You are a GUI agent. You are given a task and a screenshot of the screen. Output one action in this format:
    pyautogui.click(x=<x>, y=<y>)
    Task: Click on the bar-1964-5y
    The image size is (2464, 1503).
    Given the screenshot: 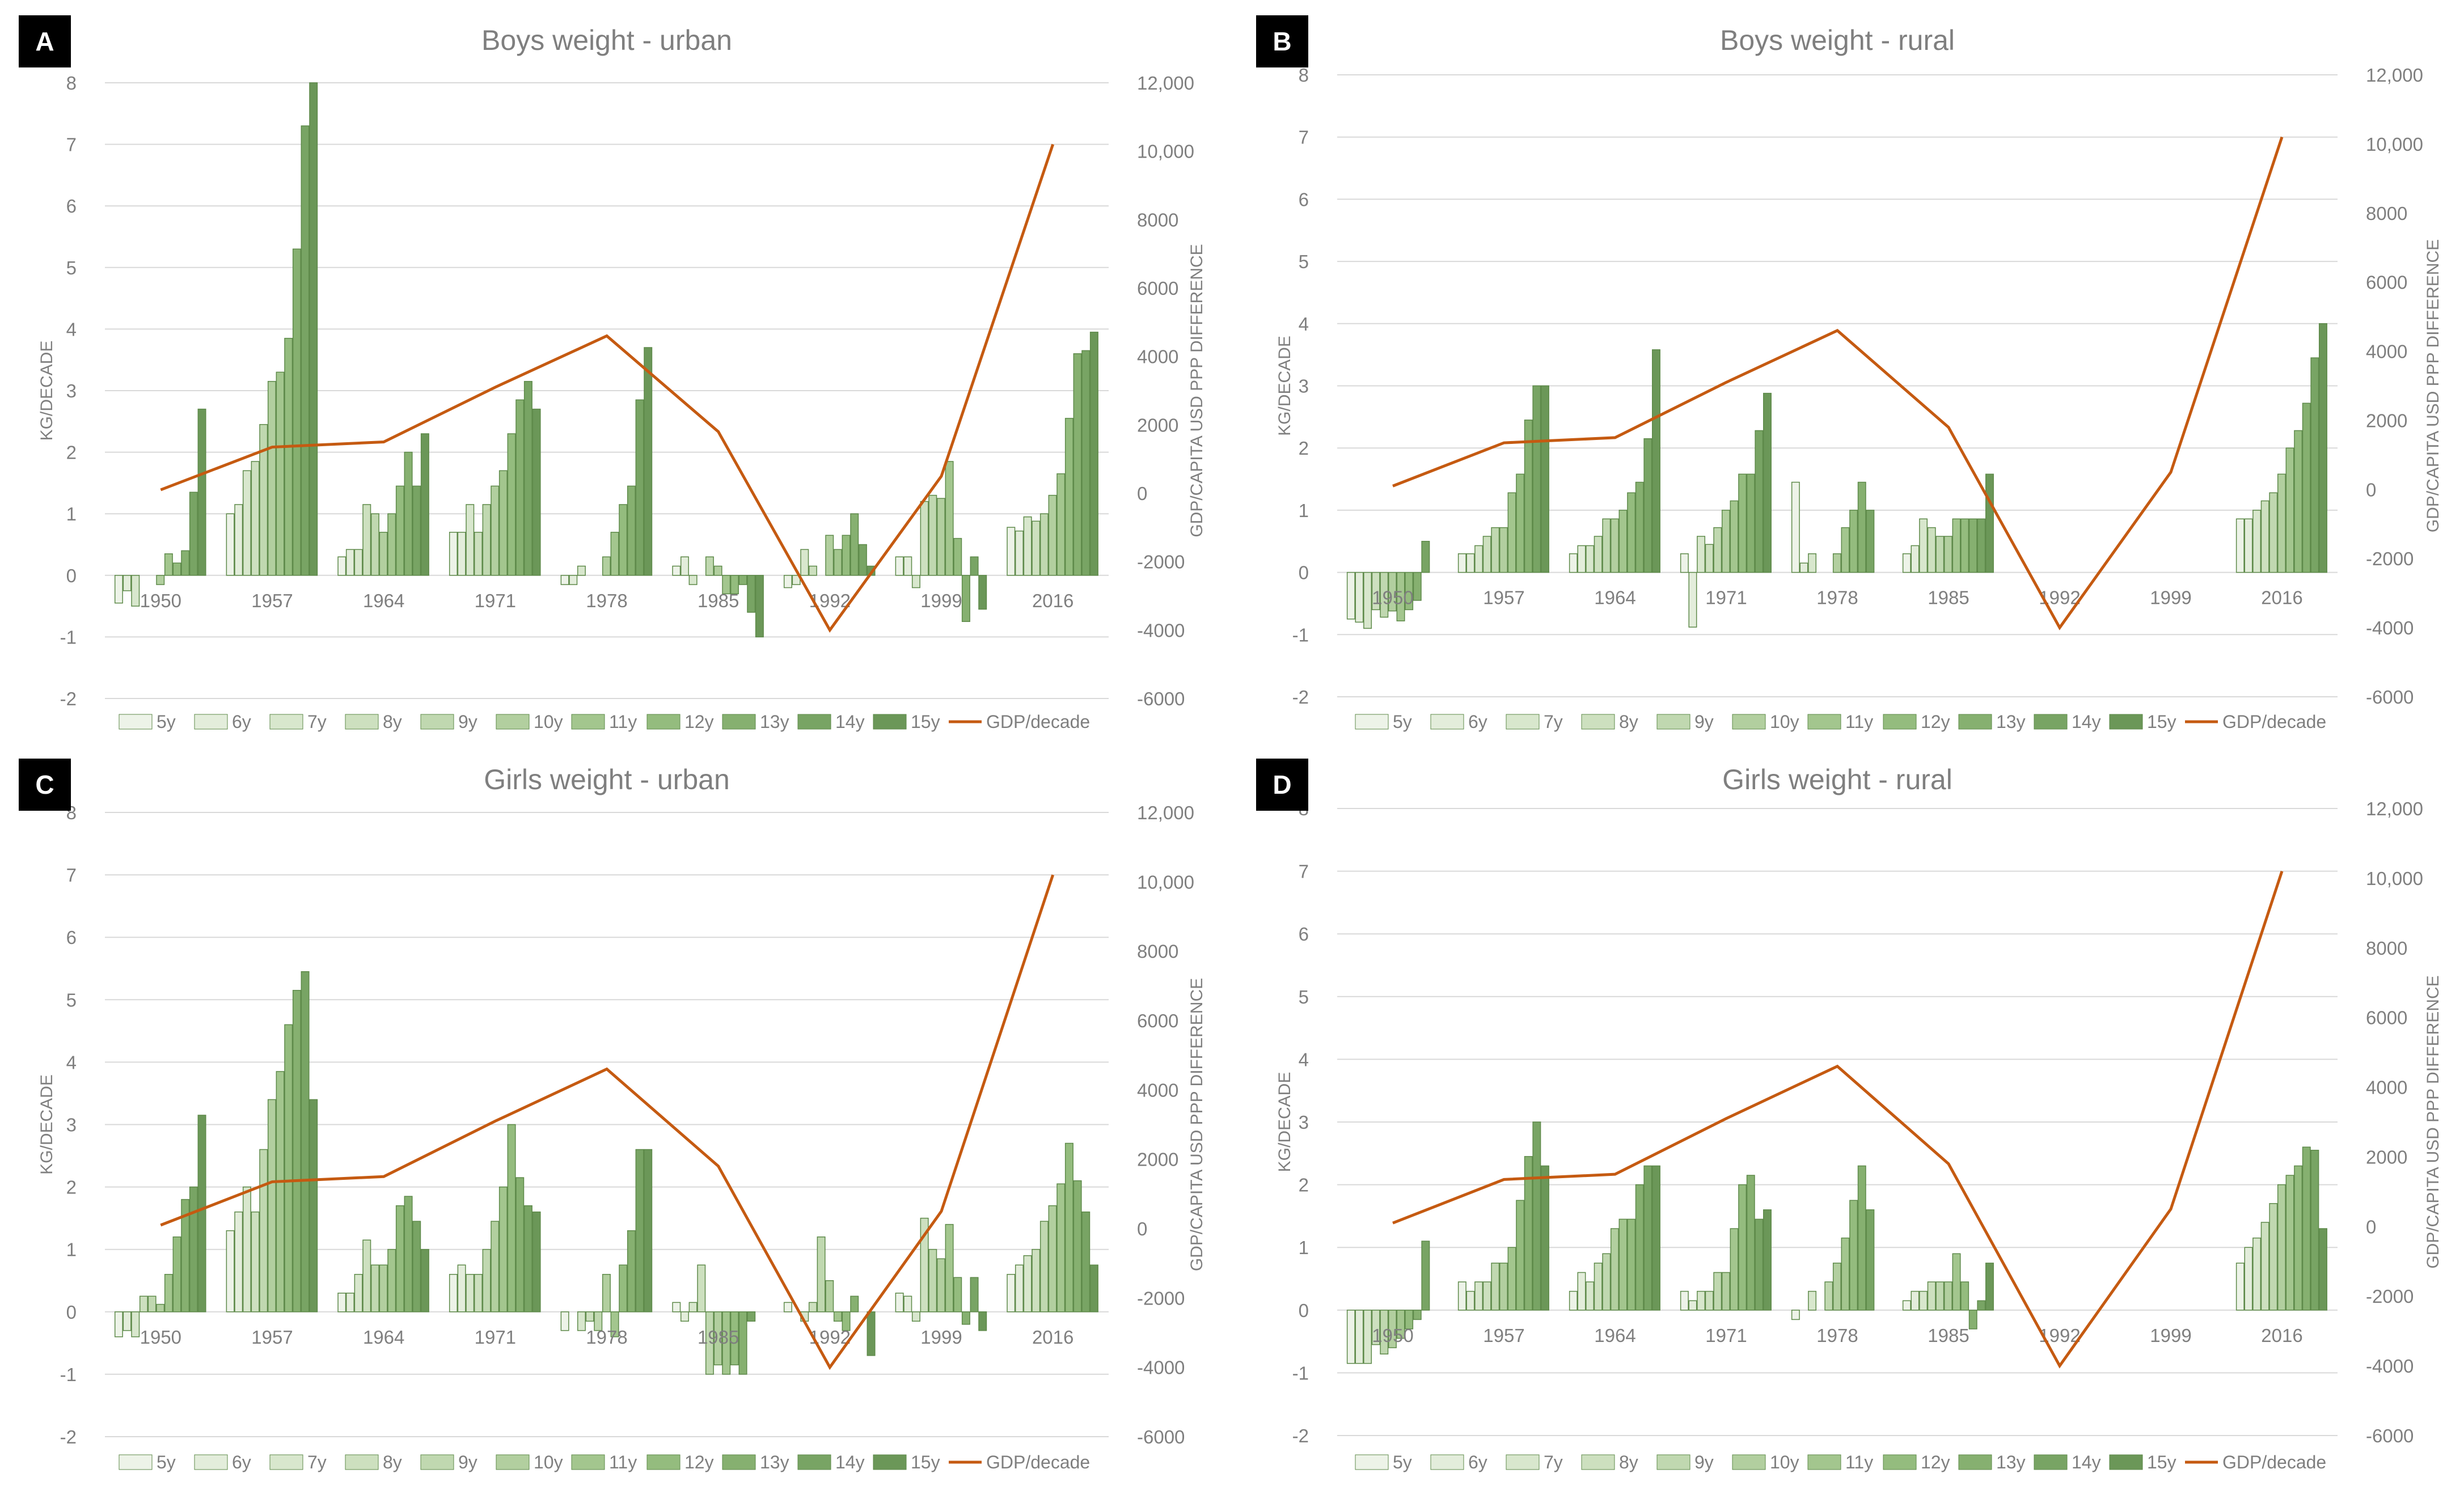 What is the action you would take?
    pyautogui.click(x=1573, y=563)
    